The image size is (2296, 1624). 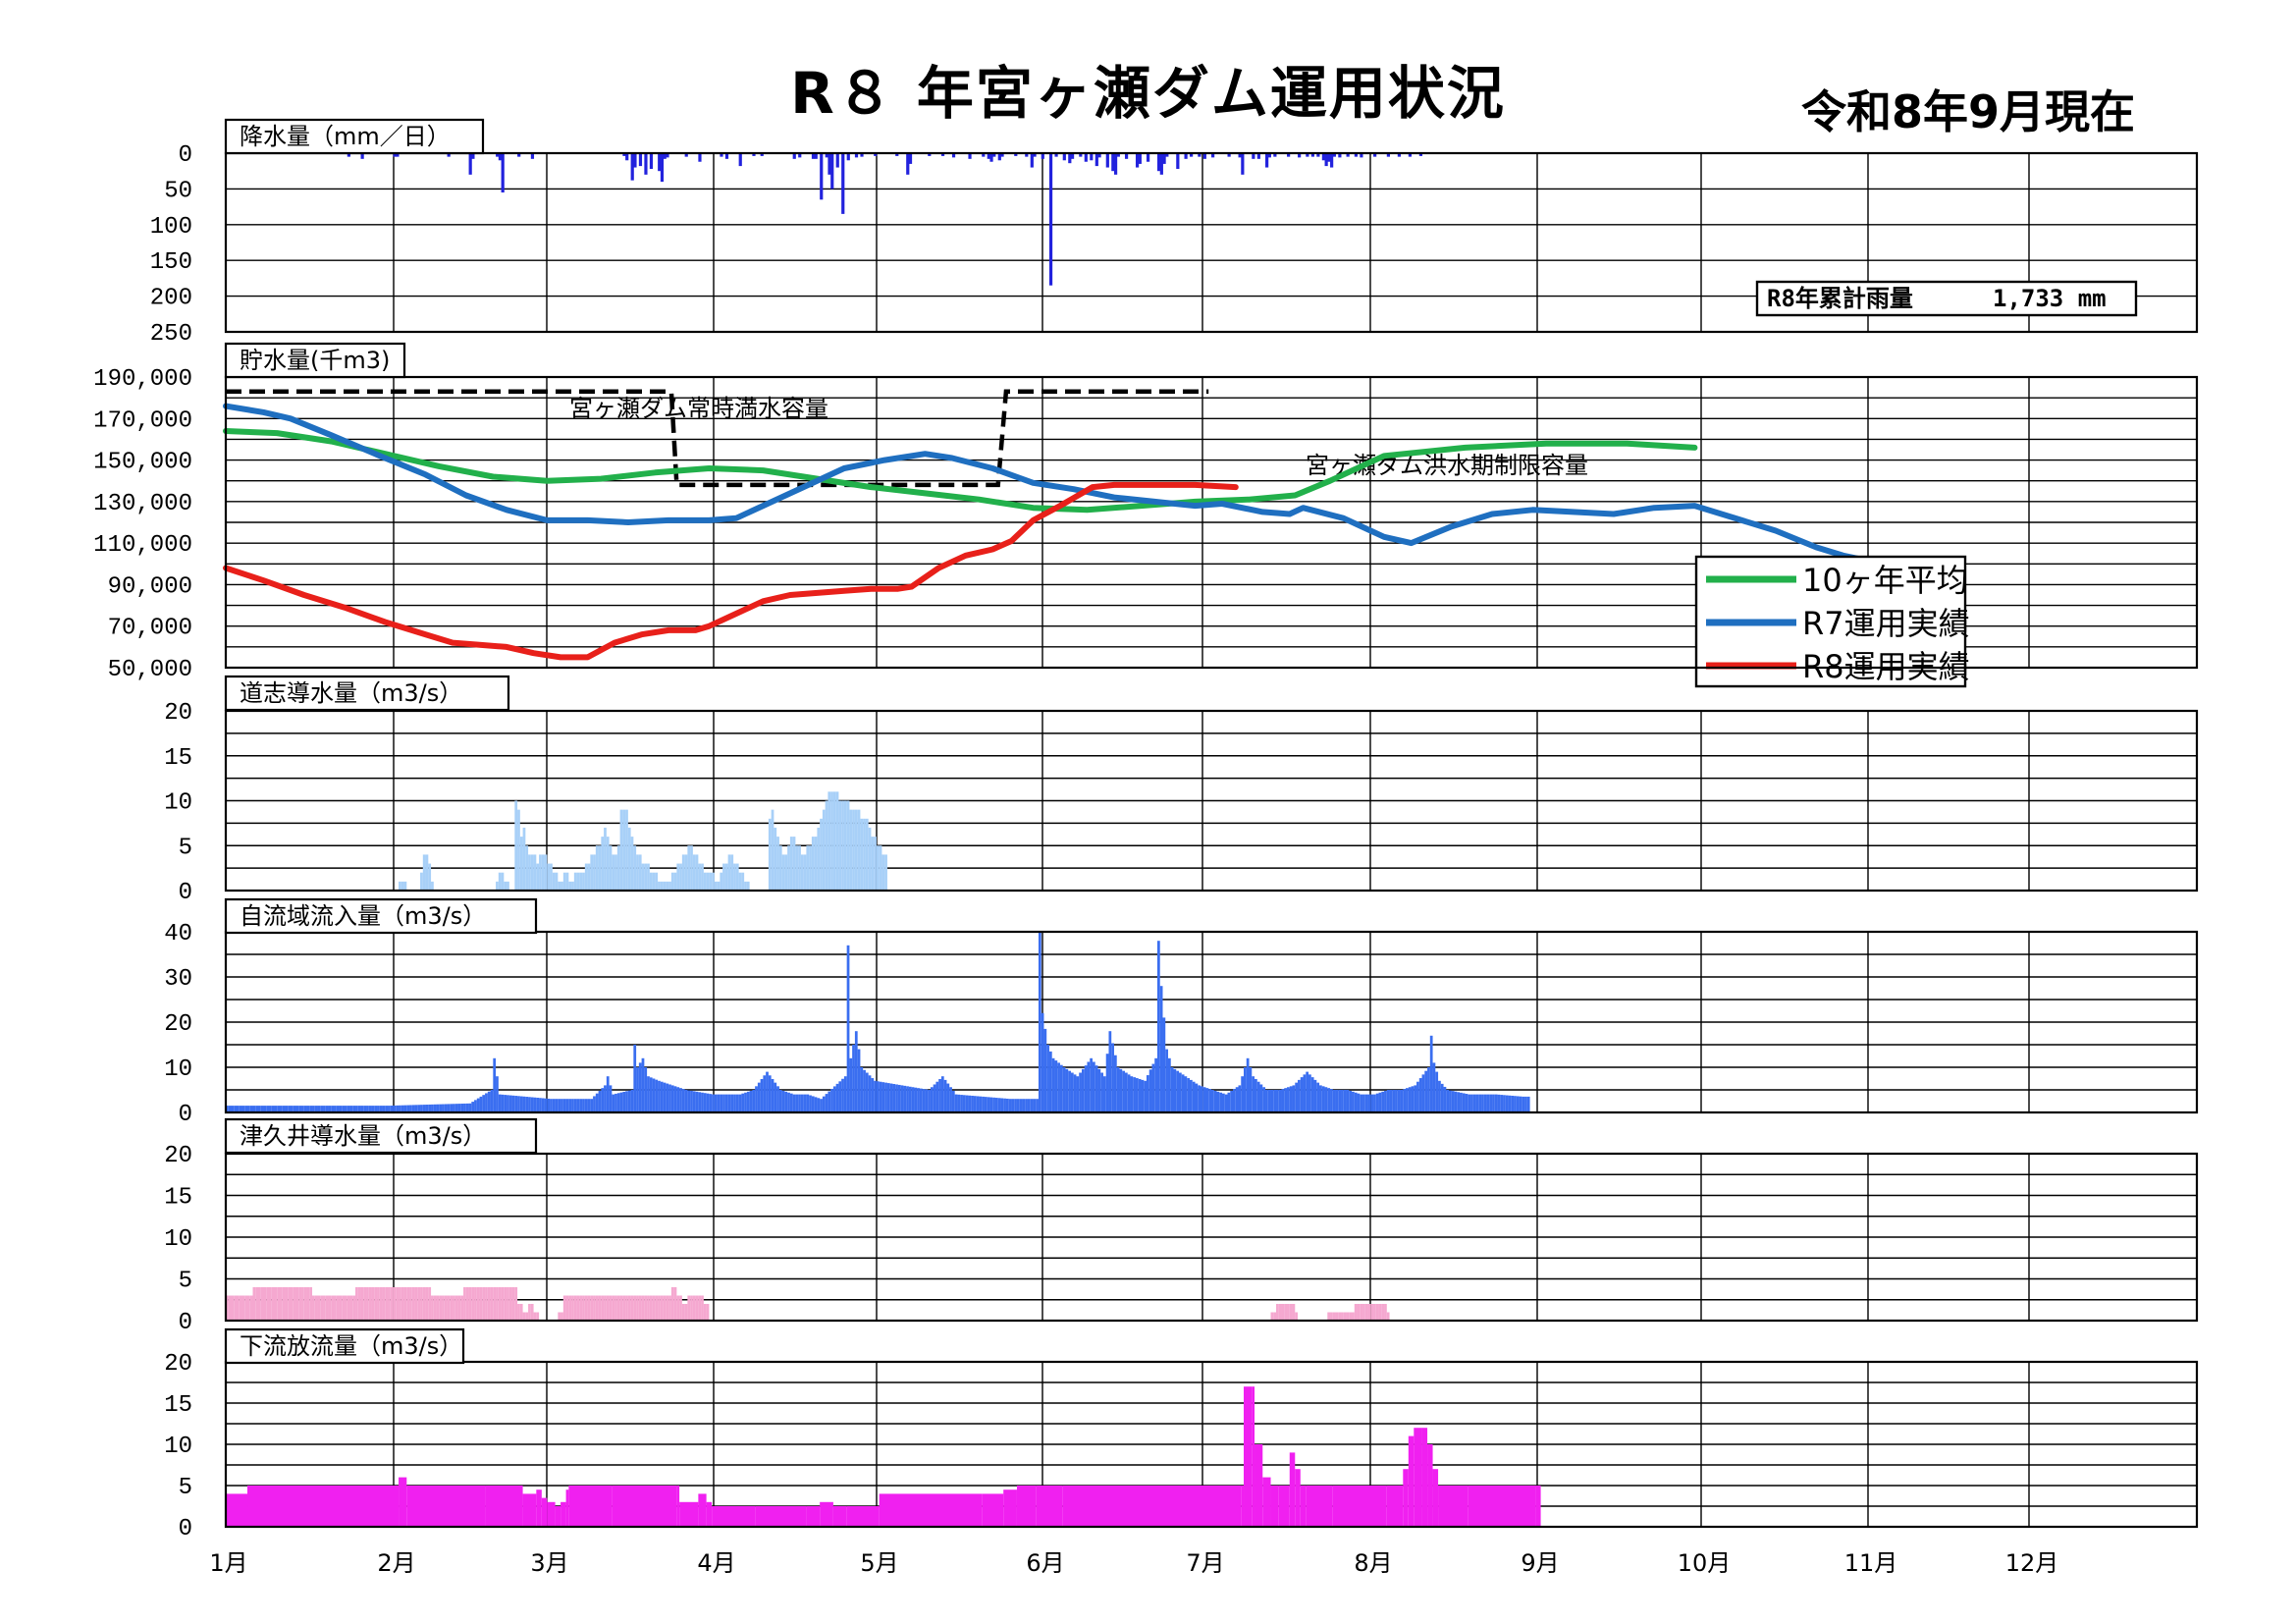 I want to click on x-tick-label: 5月, so click(x=879, y=1563).